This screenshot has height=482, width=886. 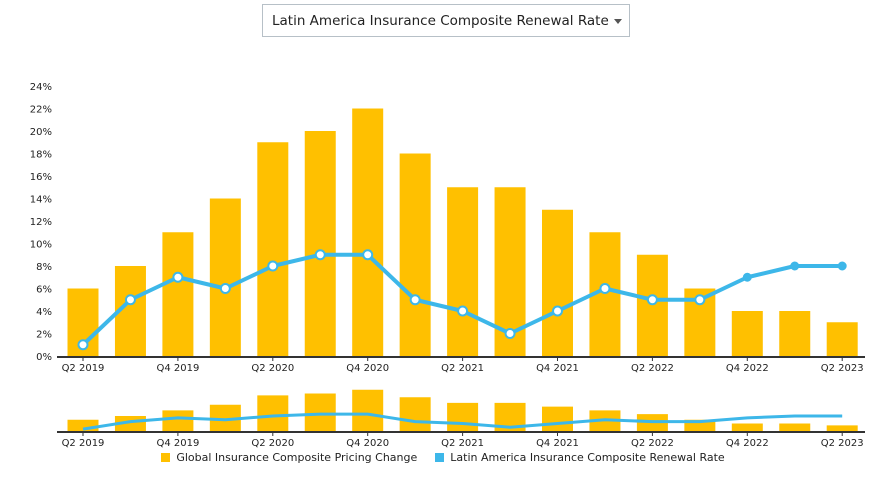 What do you see at coordinates (41, 245) in the screenshot?
I see `y-tick-label: 10%` at bounding box center [41, 245].